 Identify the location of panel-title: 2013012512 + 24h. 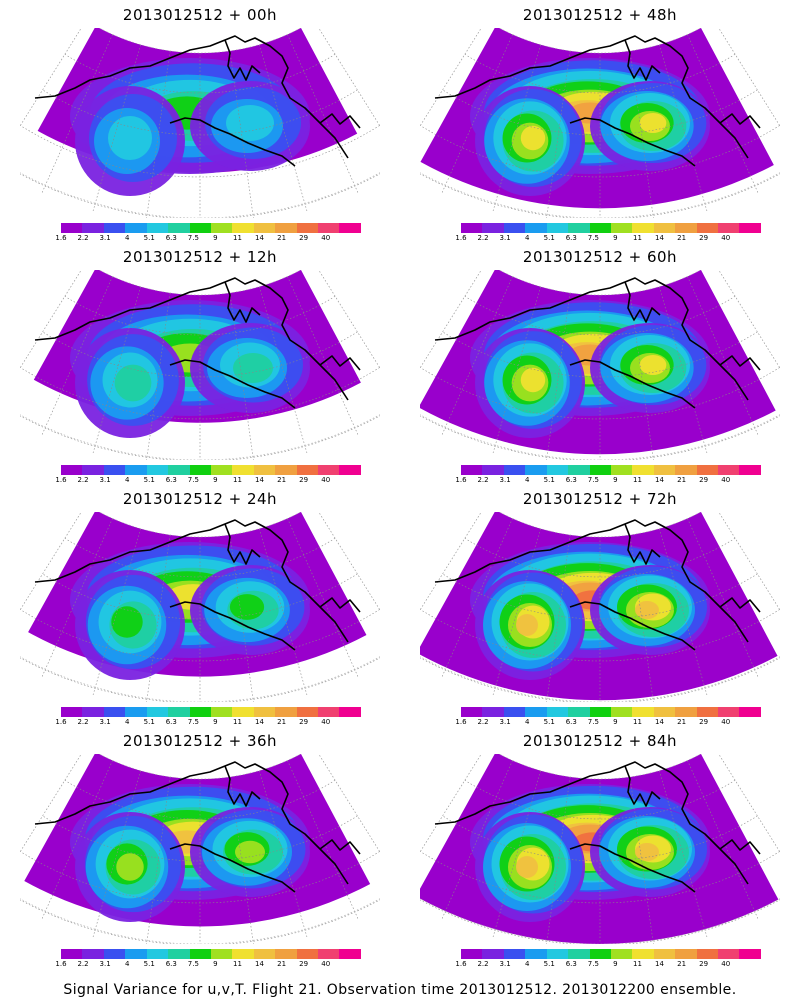
(200, 499).